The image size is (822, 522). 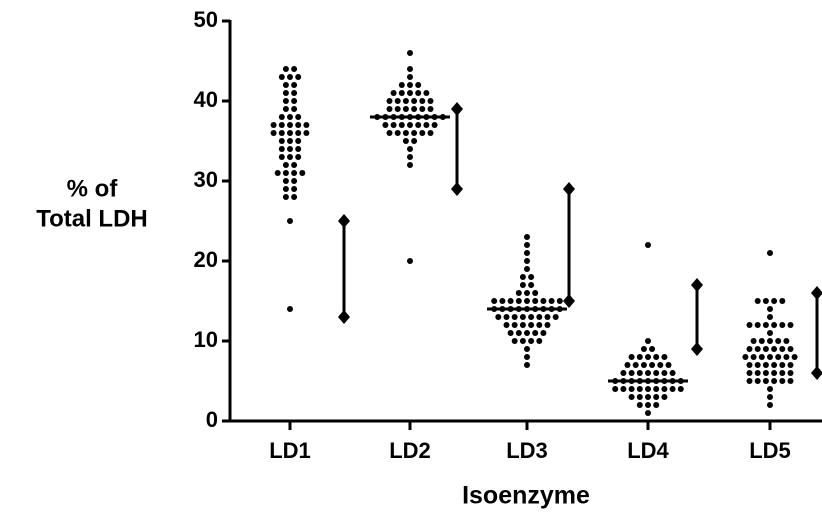 What do you see at coordinates (212, 419) in the screenshot?
I see `y-tick-label: 0` at bounding box center [212, 419].